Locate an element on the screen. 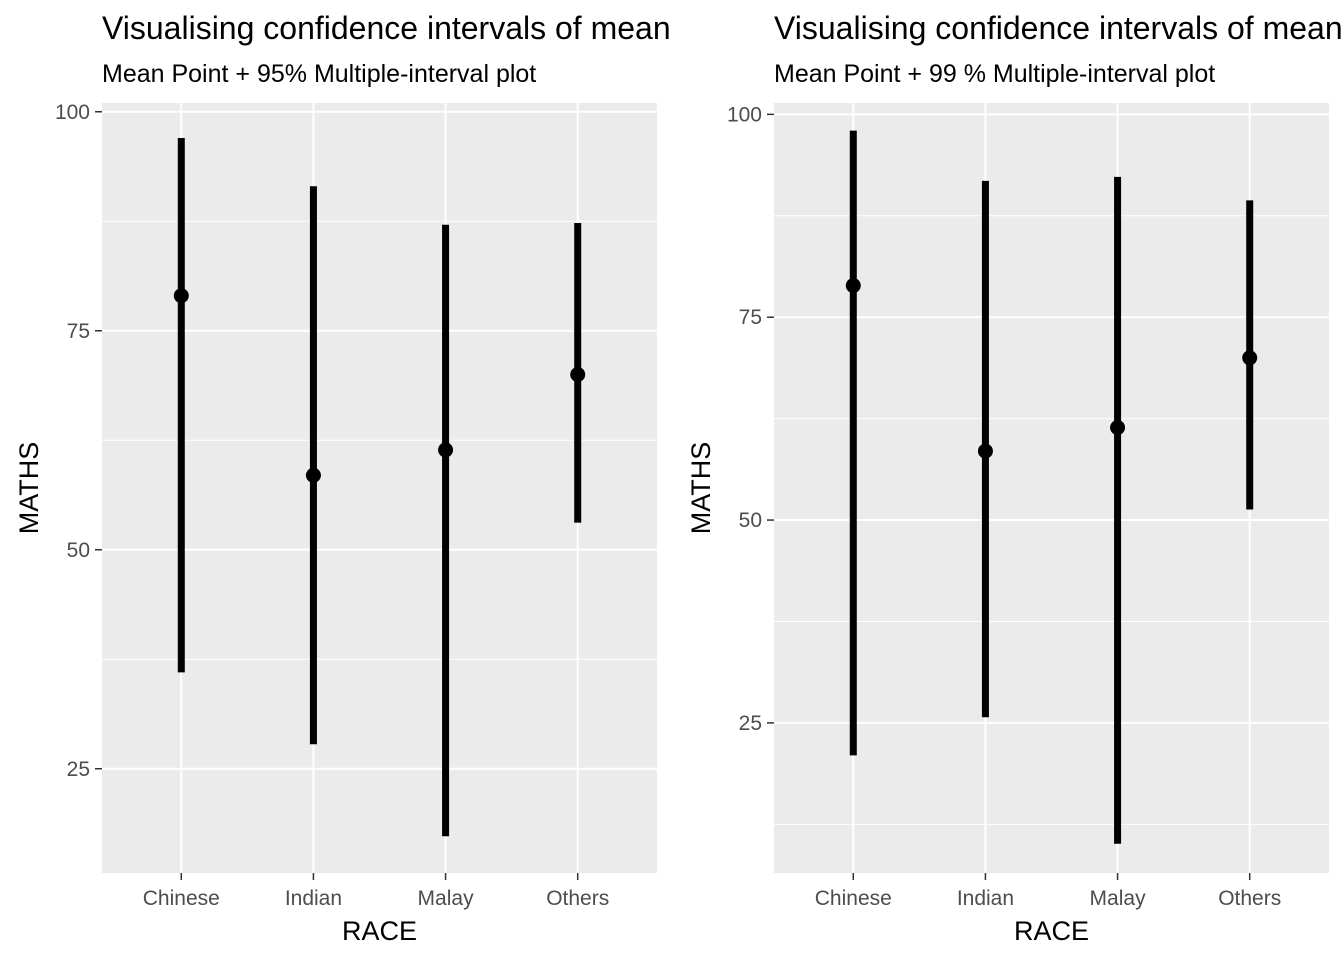 Image resolution: width=1344 pixels, height=960 pixels. chart-subtitle: Mean Point + 95% Multiple-interval plot is located at coordinates (319, 74).